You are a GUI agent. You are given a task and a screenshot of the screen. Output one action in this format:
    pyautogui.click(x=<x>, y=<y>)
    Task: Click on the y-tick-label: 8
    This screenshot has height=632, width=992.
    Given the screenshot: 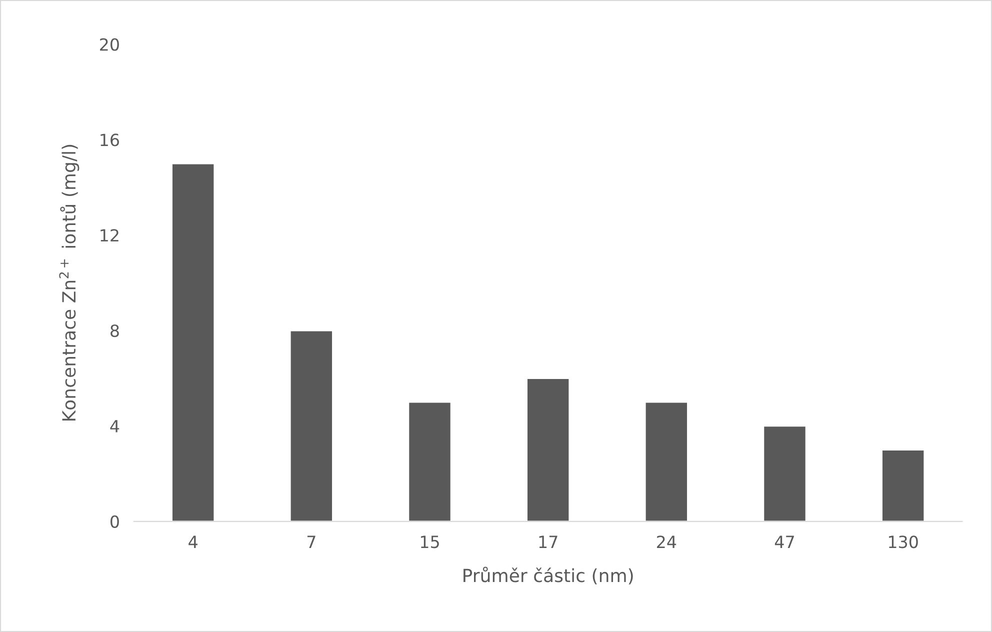 What is the action you would take?
    pyautogui.click(x=114, y=331)
    